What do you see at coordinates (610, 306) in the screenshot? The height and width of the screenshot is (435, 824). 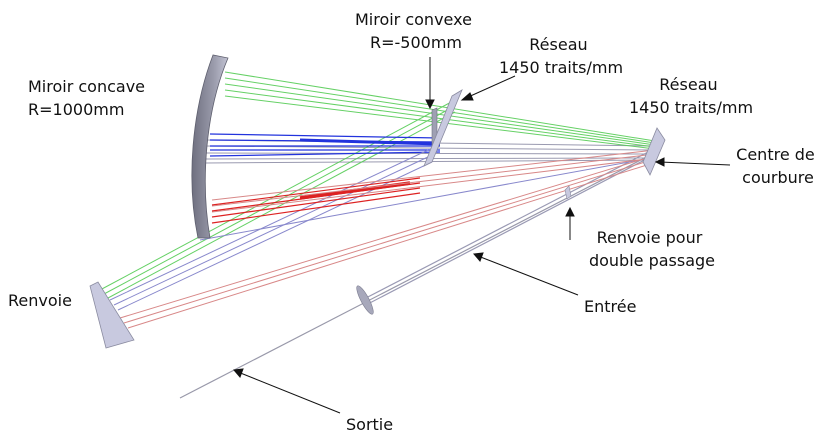 I see `label-input: Entrée` at bounding box center [610, 306].